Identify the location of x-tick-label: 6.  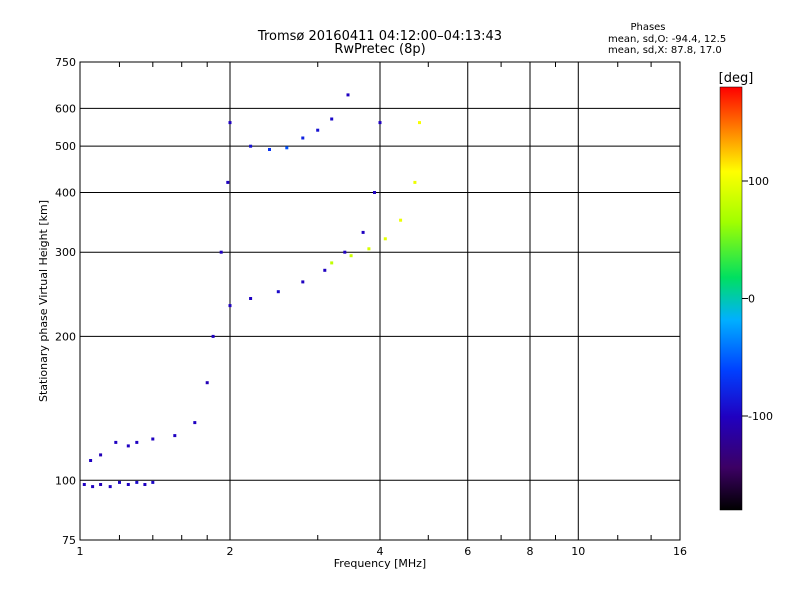
(467, 551).